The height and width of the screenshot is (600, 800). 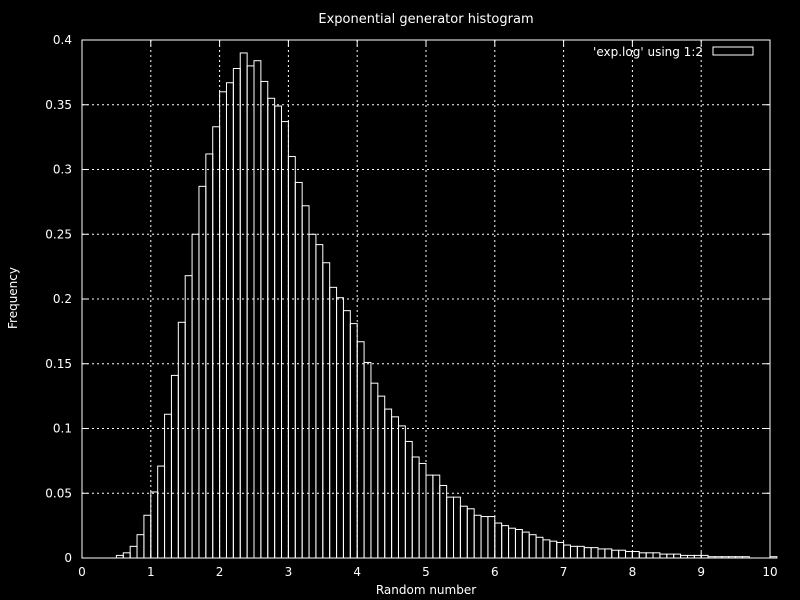 What do you see at coordinates (733, 51) in the screenshot?
I see `legend-swatch` at bounding box center [733, 51].